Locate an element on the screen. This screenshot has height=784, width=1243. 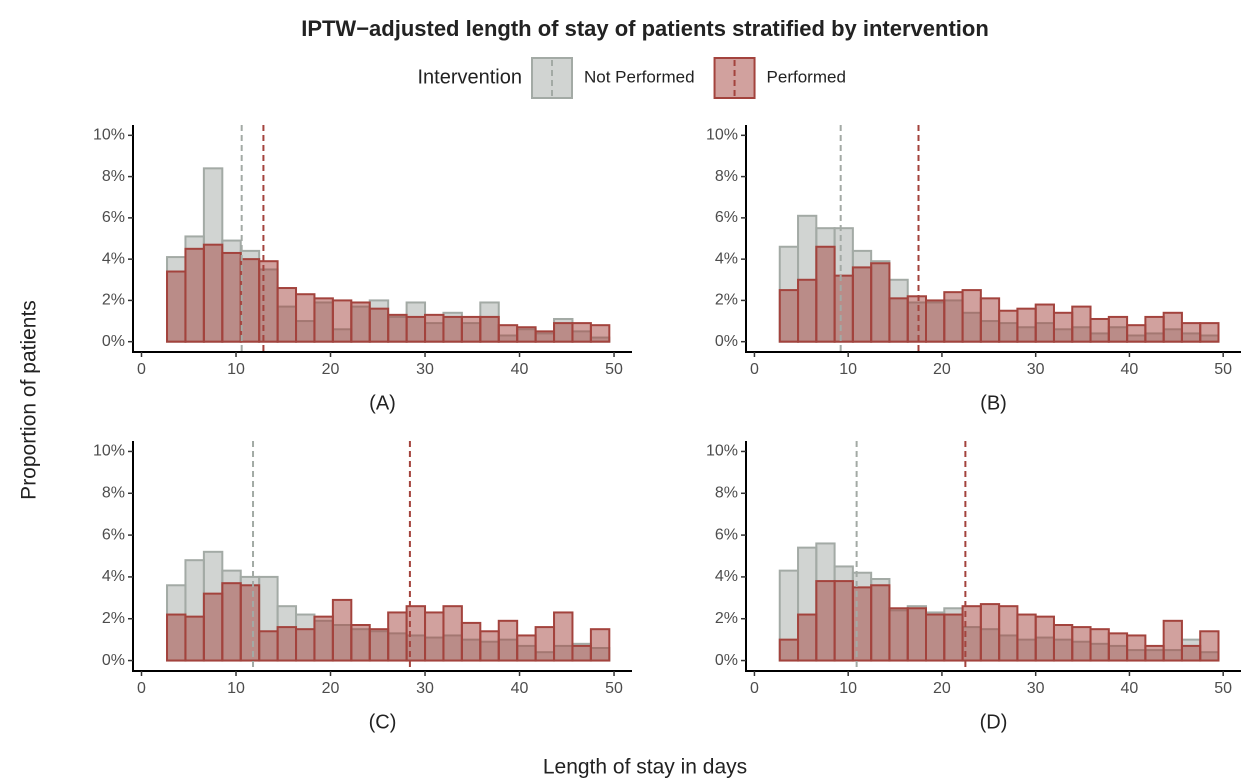
legend-title: Intervention is located at coordinates (469, 77).